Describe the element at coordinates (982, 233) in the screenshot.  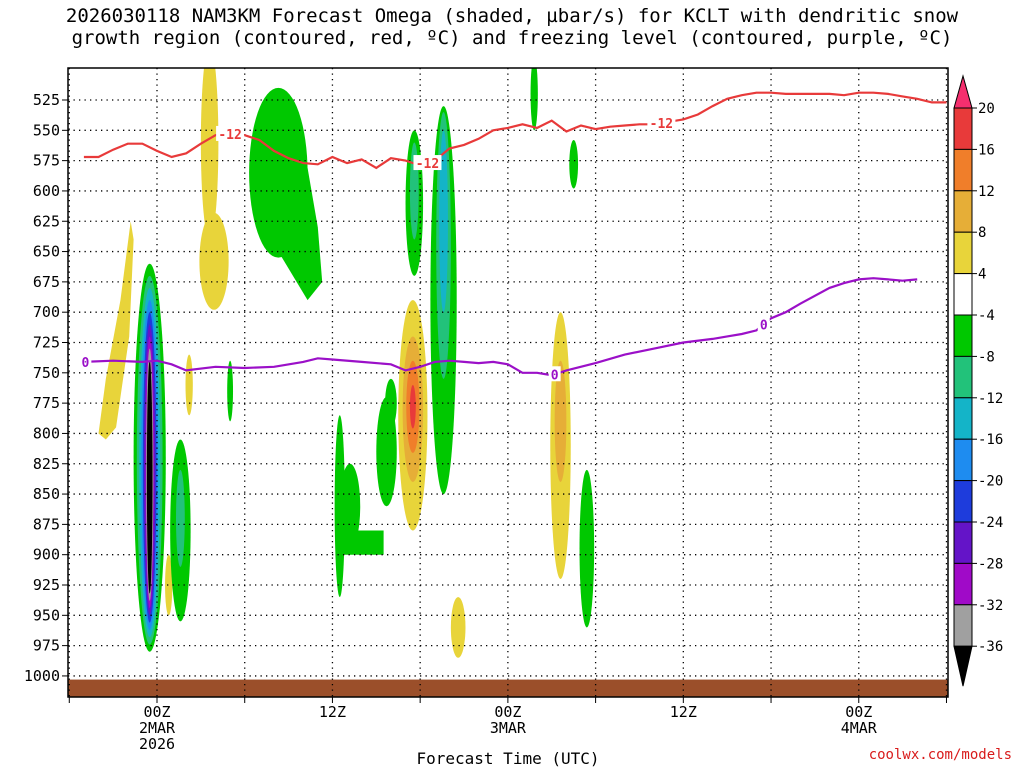
I see `colorbar-label: 8` at that location.